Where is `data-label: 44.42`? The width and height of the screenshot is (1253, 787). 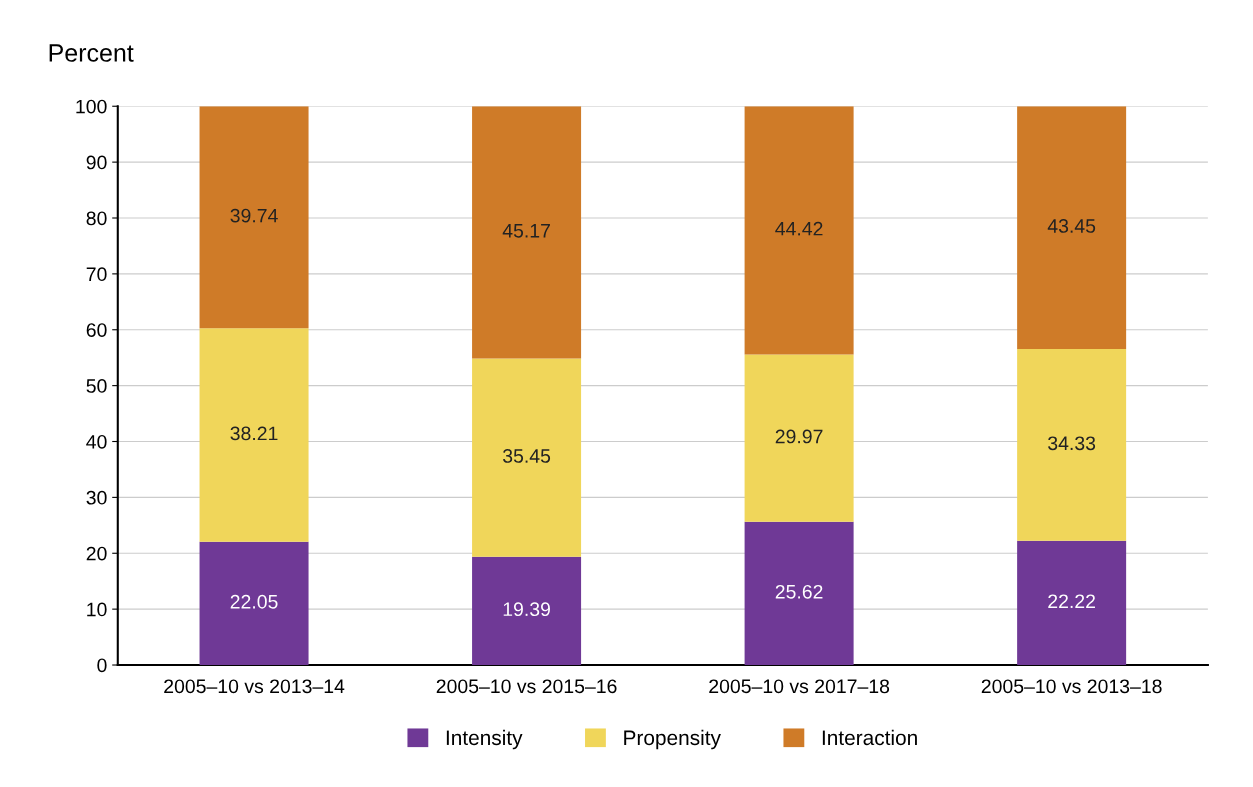
data-label: 44.42 is located at coordinates (799, 228).